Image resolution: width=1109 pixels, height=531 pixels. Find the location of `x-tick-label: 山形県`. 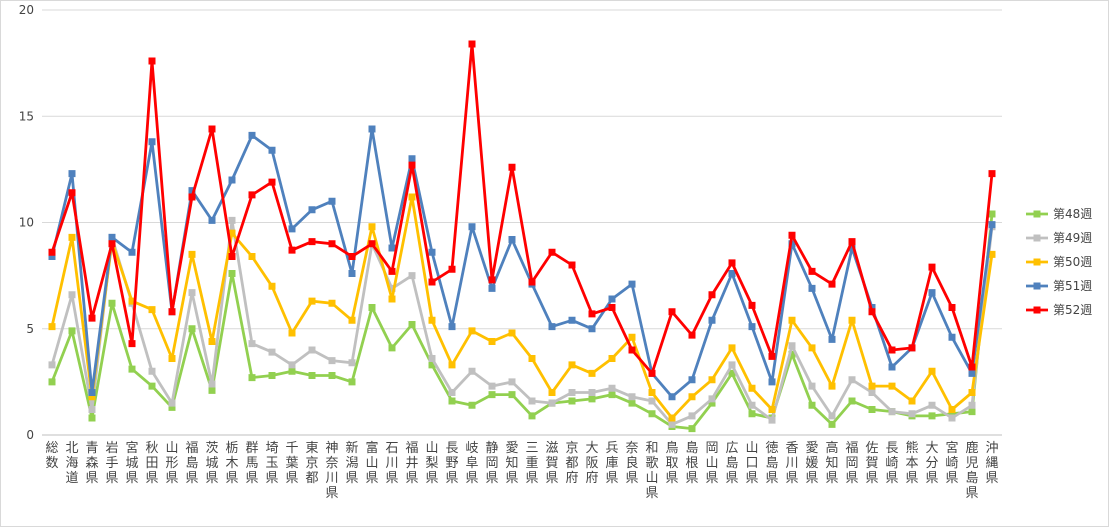

x-tick-label: 山形県 is located at coordinates (171, 463).